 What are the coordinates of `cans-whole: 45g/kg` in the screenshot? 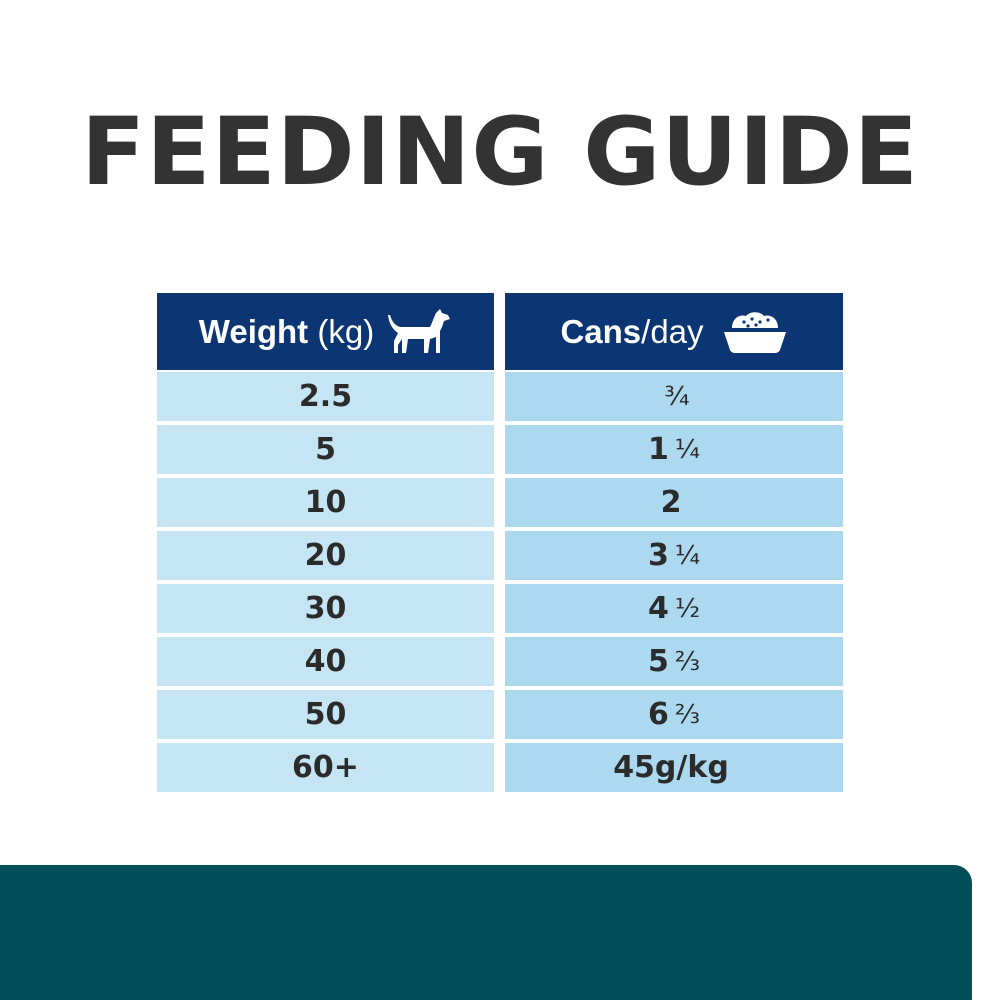 It's located at (671, 767).